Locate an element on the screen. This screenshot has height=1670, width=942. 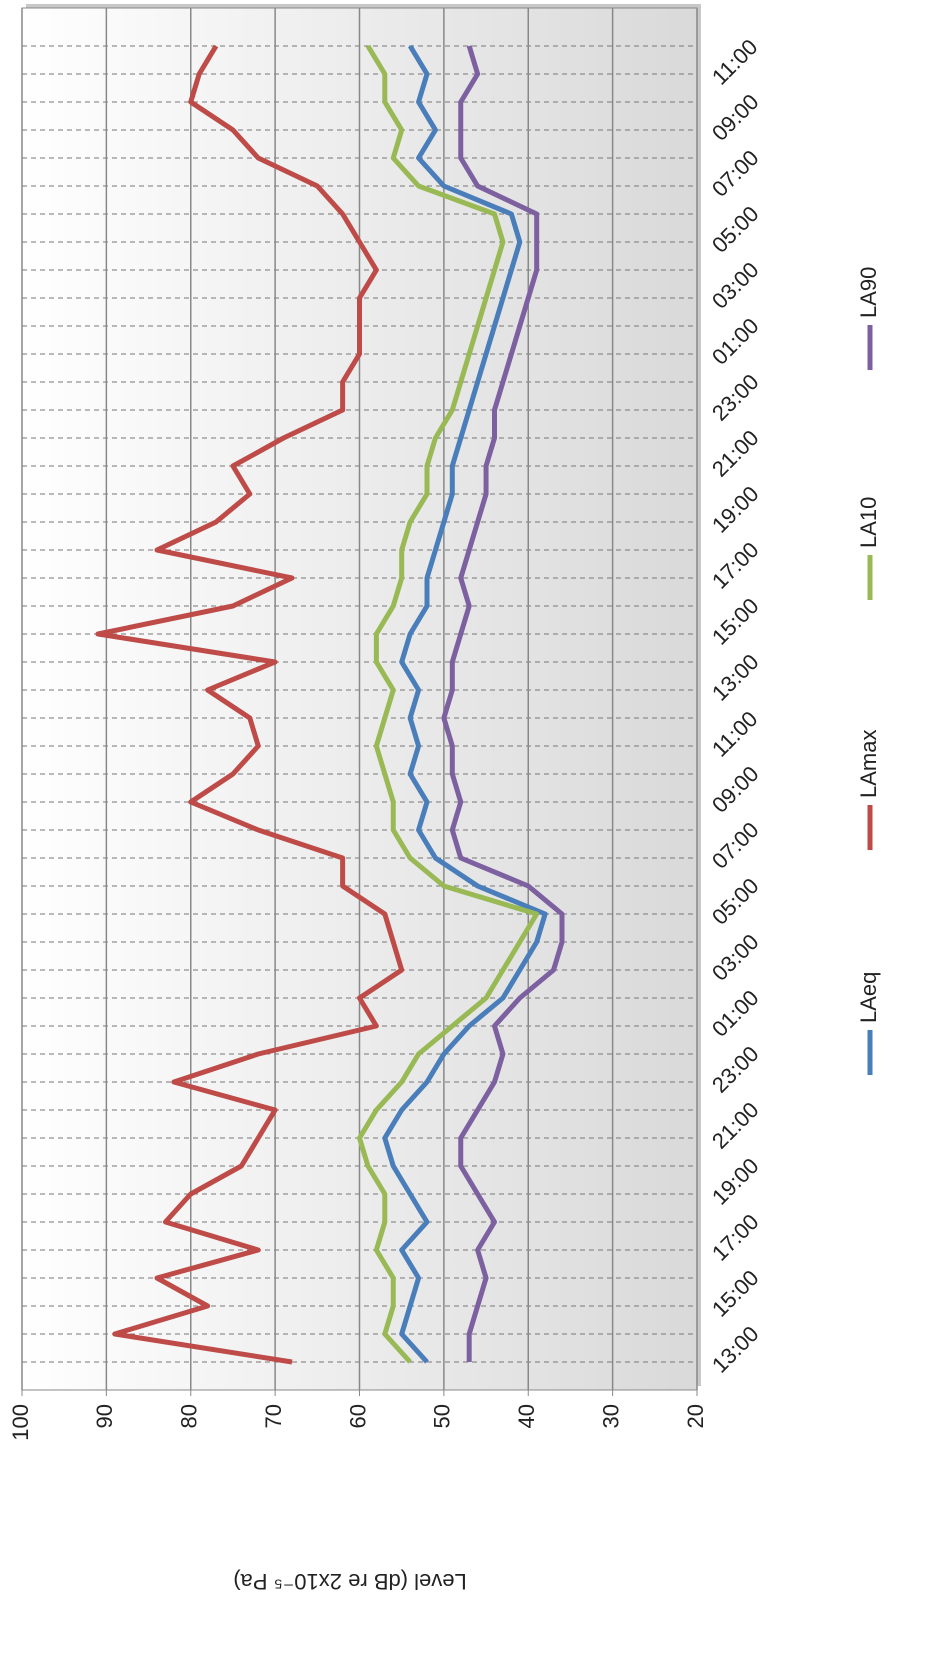
y-tick-label: 80 is located at coordinates (189, 1416).